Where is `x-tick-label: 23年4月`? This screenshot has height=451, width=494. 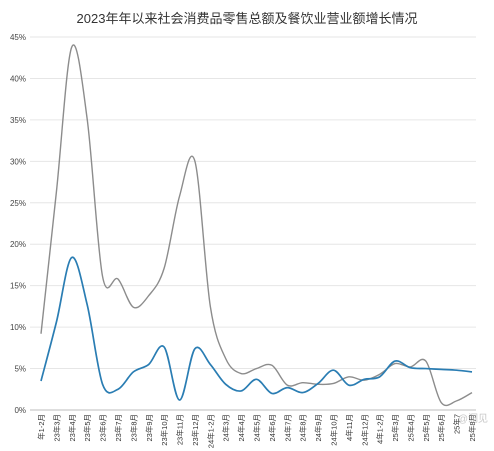 x-tick-label: 23年4月 is located at coordinates (72, 428).